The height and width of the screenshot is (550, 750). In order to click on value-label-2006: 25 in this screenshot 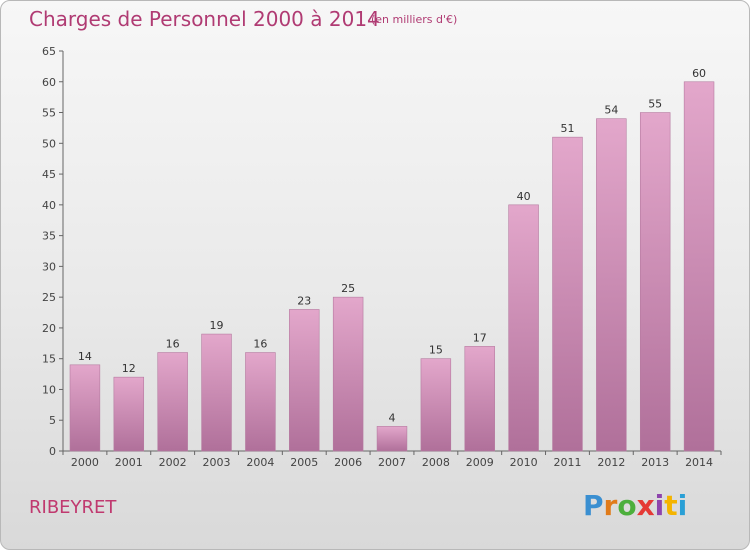, I will do `click(348, 288)`.